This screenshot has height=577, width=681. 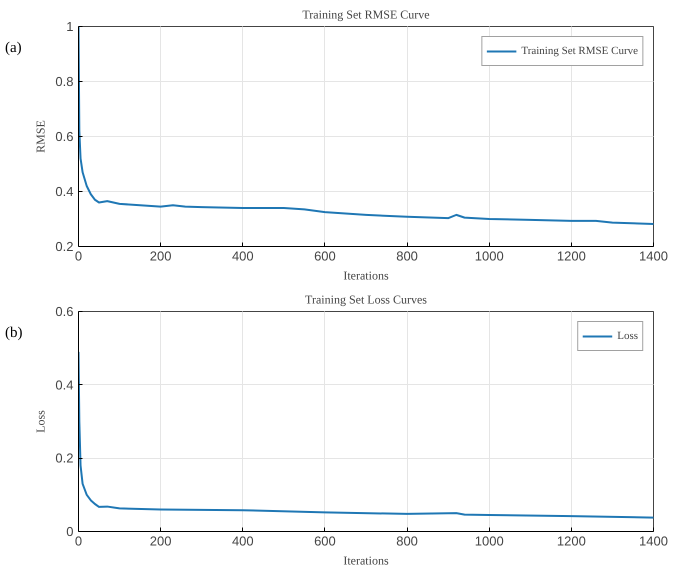 I want to click on y-tick-label: 0.8, so click(x=64, y=81).